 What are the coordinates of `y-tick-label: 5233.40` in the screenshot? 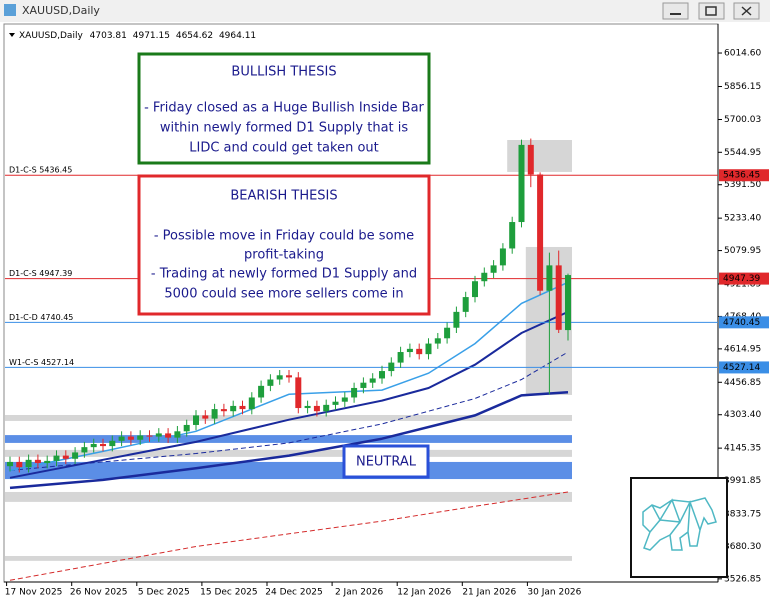 It's located at (742, 219).